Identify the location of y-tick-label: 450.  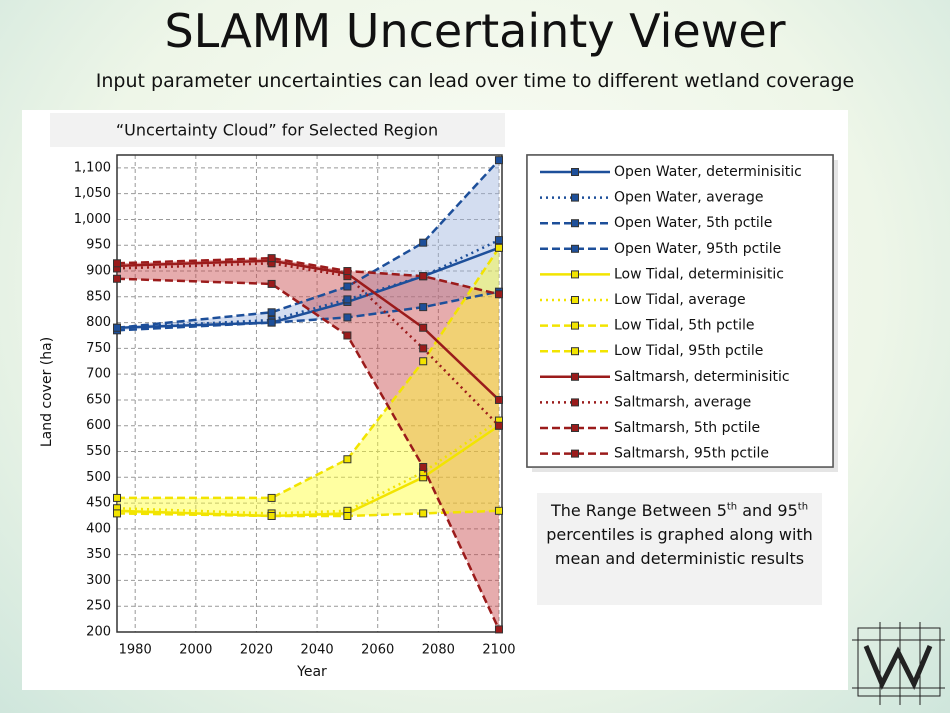
(98, 503).